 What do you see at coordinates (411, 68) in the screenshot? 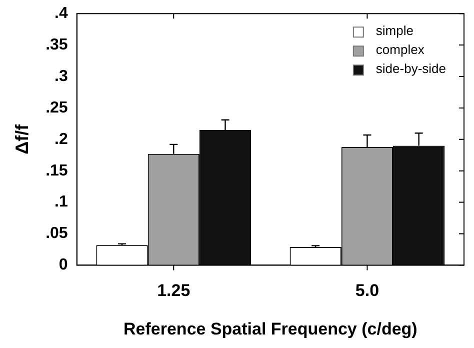
I see `legend-label: side-by-side` at bounding box center [411, 68].